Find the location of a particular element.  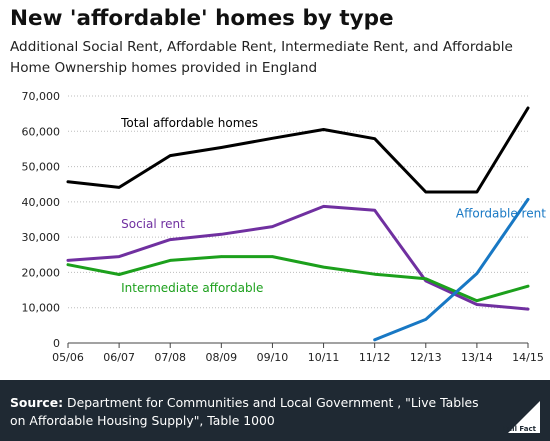

y-tick-label: 40,000 is located at coordinates (41, 202).